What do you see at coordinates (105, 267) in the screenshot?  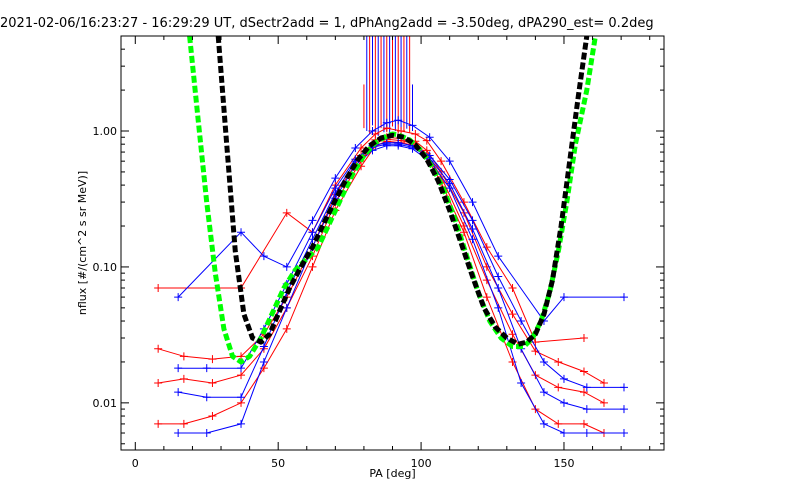 I see `y-tick-label: 0.10` at bounding box center [105, 267].